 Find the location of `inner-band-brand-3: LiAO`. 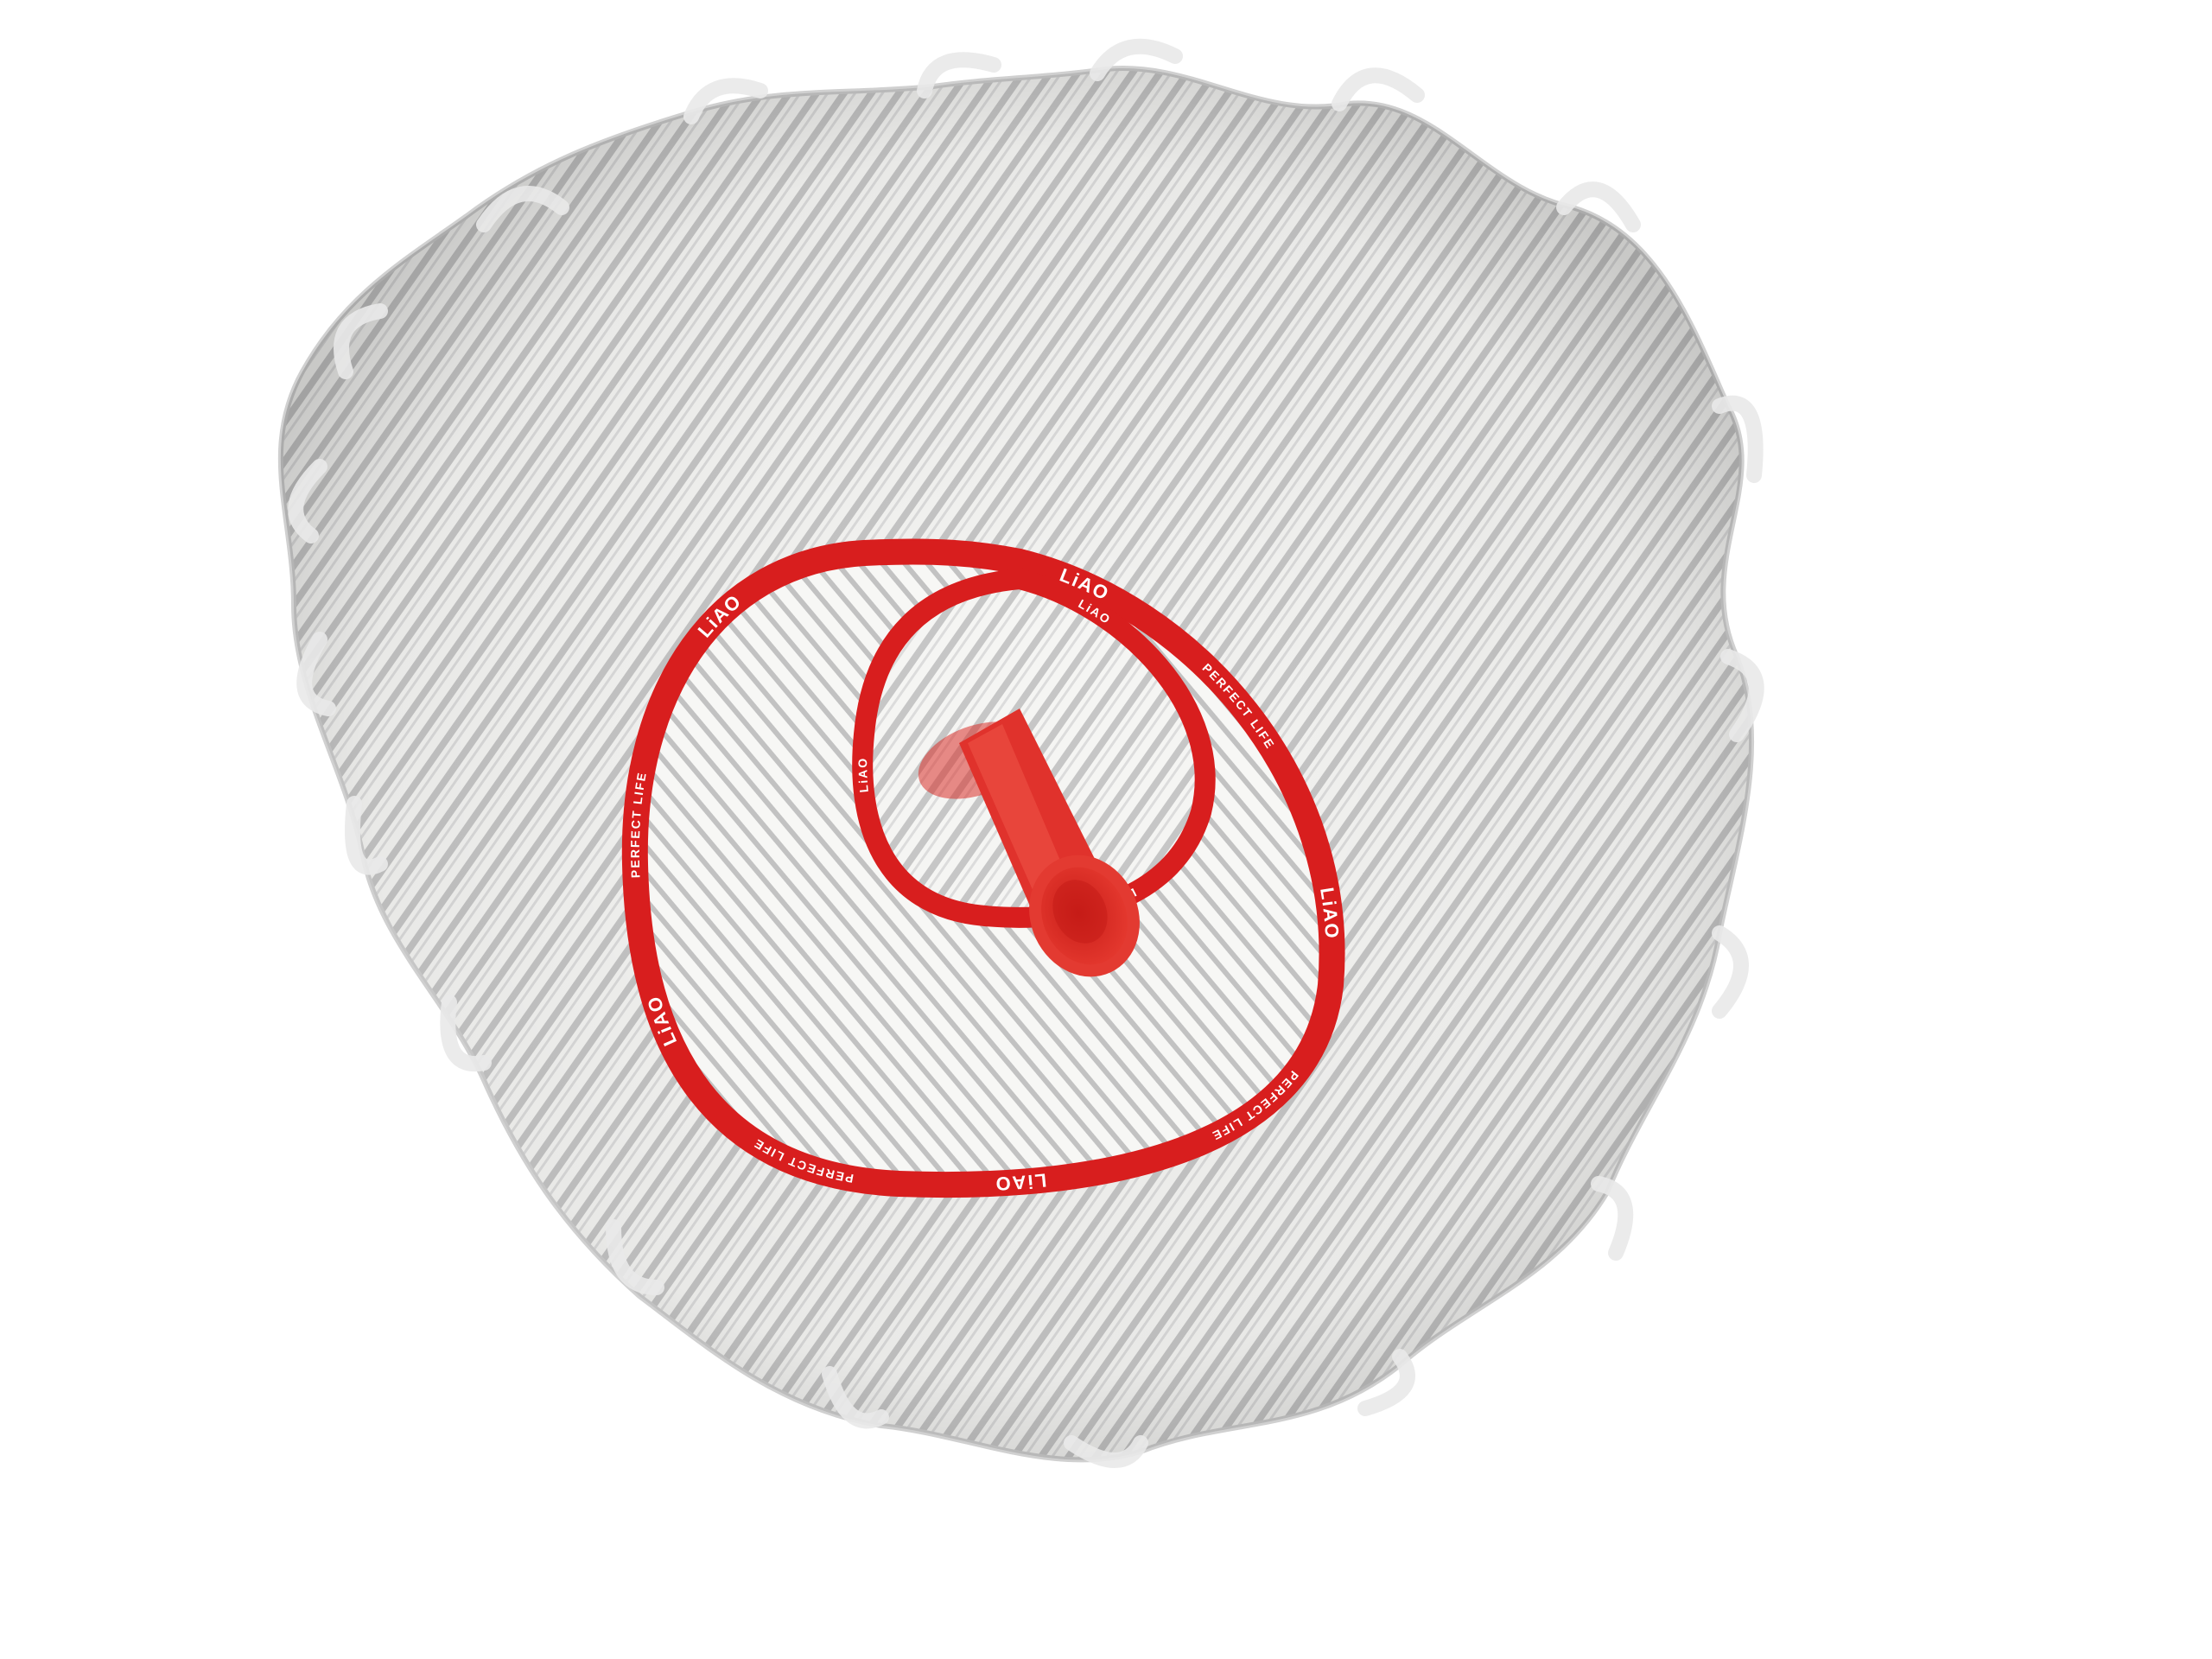

inner-band-brand-3: LiAO is located at coordinates (863, 775).